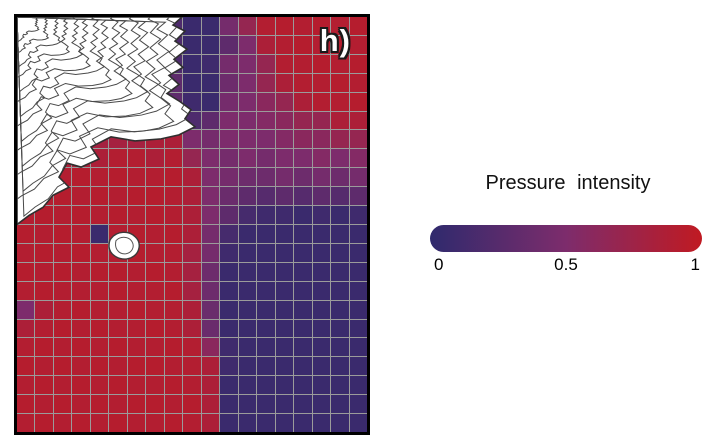 Image resolution: width=726 pixels, height=447 pixels. What do you see at coordinates (335, 40) in the screenshot?
I see `panel-label: h)` at bounding box center [335, 40].